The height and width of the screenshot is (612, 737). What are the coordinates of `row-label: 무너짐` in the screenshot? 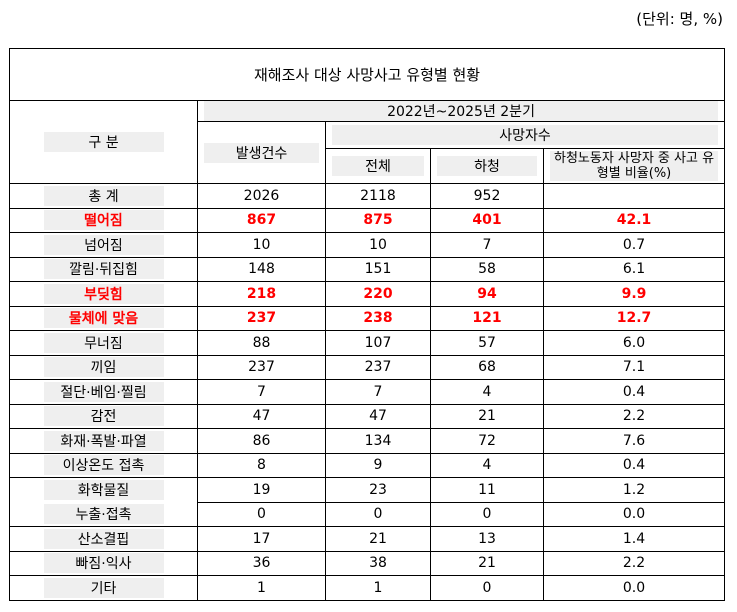 It's located at (103, 342).